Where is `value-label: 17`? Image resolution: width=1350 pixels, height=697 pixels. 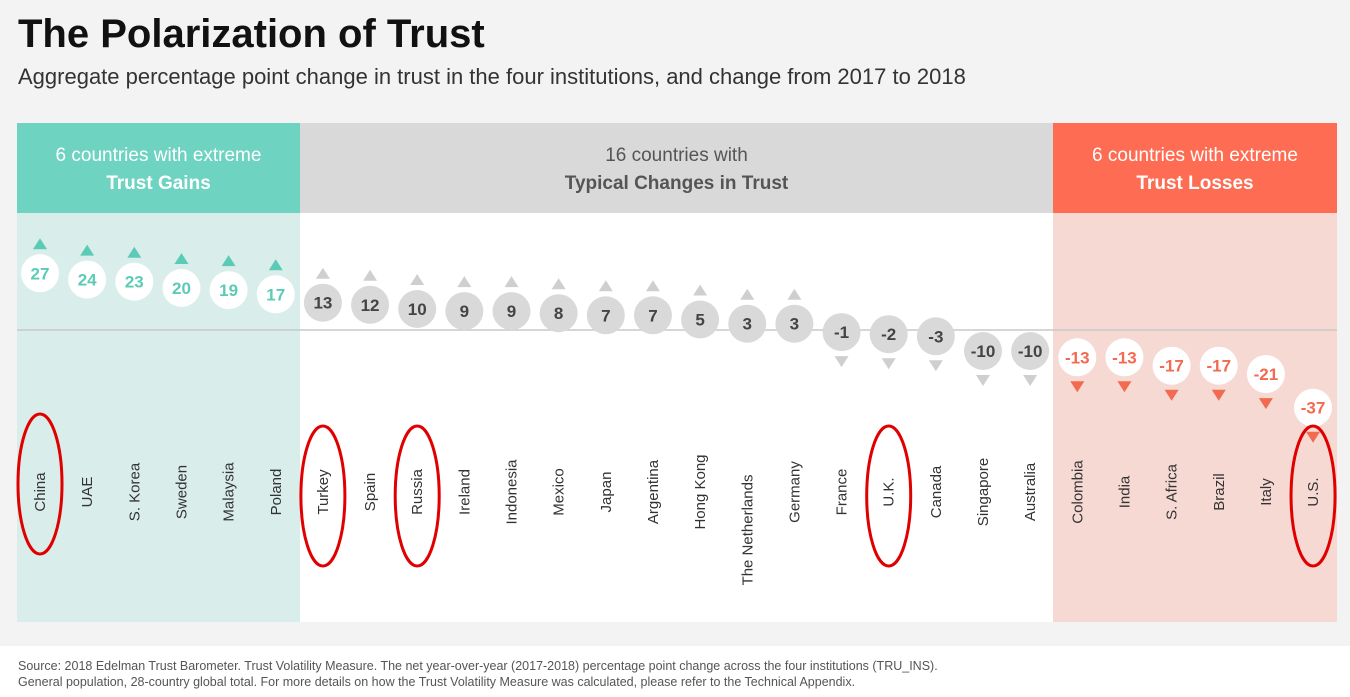 value-label: 17 is located at coordinates (275, 294).